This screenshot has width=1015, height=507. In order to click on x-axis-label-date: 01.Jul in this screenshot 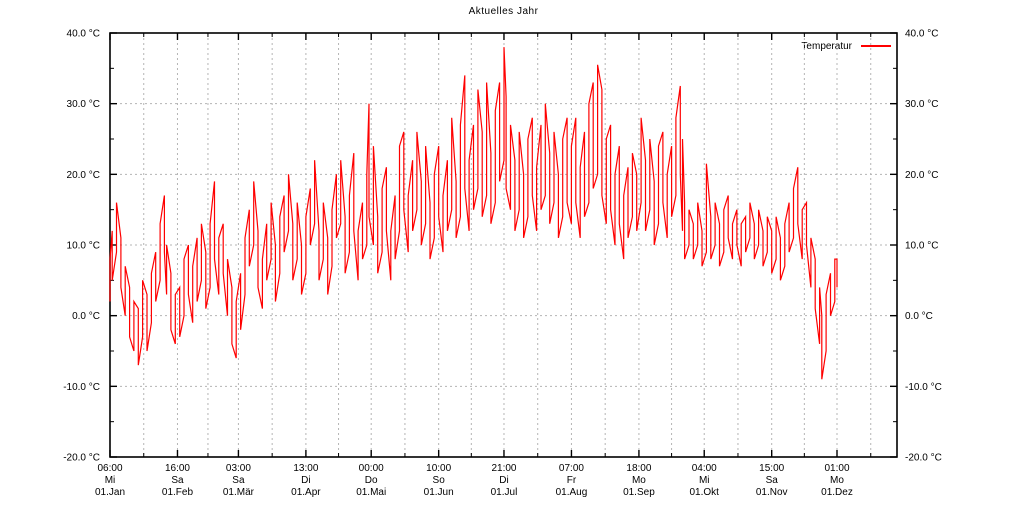, I will do `click(504, 492)`.